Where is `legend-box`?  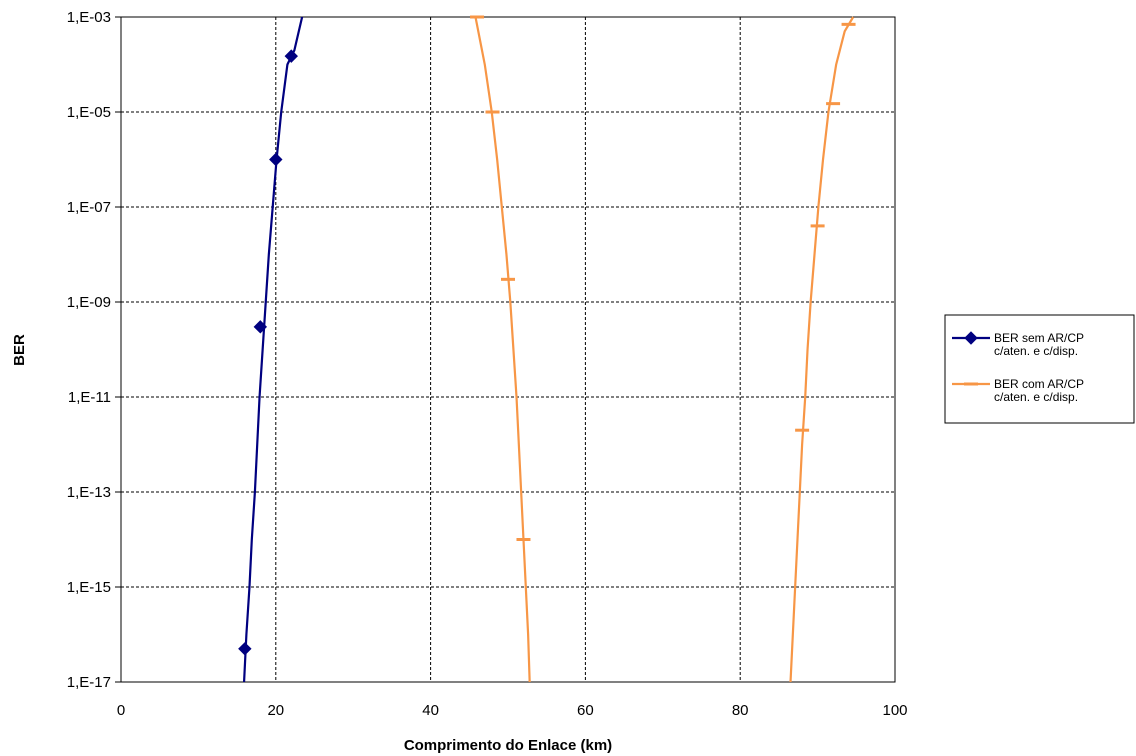 legend-box is located at coordinates (1039, 369).